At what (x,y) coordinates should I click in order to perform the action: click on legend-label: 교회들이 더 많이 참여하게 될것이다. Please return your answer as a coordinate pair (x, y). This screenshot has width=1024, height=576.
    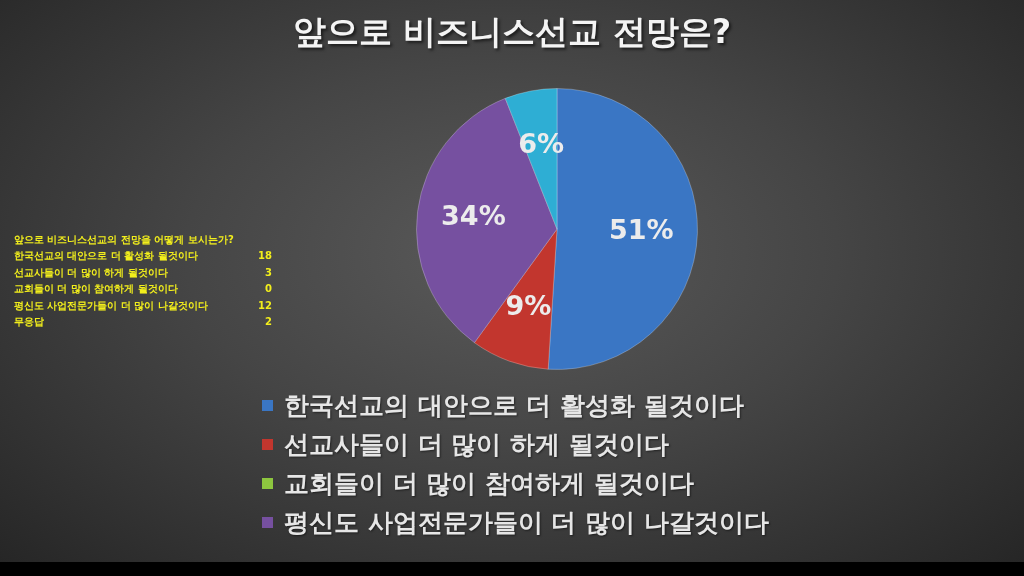
    Looking at the image, I should click on (489, 483).